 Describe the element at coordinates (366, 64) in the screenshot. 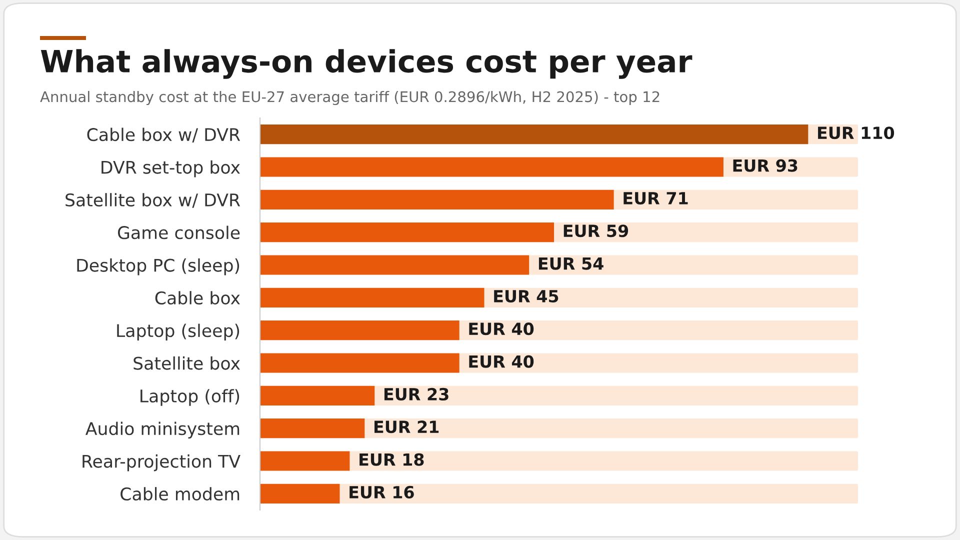

I see `chart-title: What always-on devices cost per year` at that location.